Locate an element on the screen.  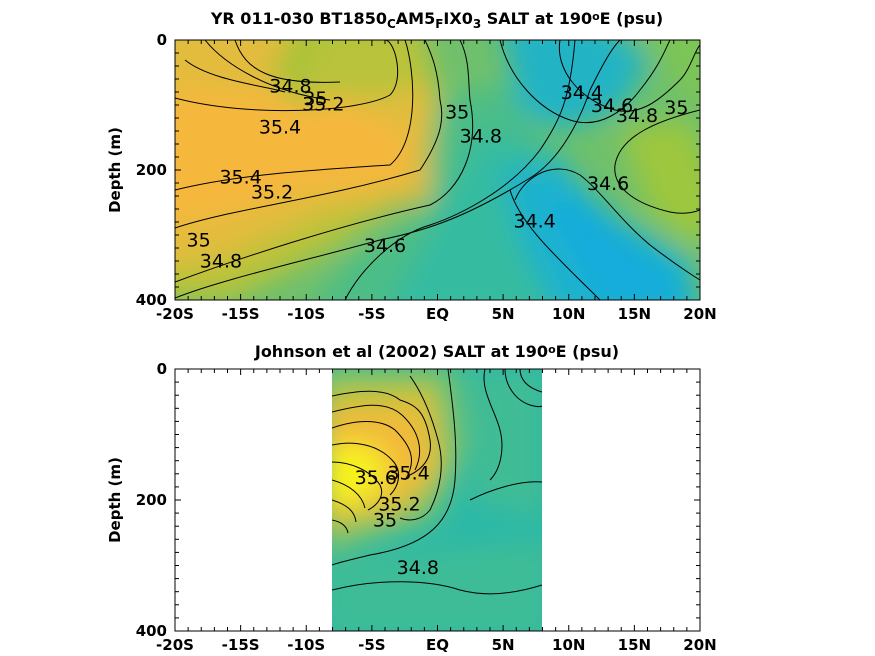
contour-label: 35.6 is located at coordinates (376, 478).